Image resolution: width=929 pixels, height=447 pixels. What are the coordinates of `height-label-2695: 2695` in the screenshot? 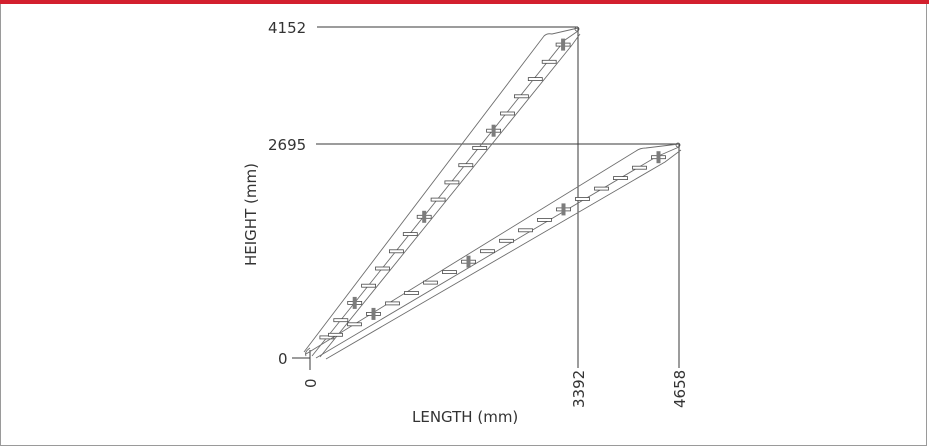 It's located at (287, 145).